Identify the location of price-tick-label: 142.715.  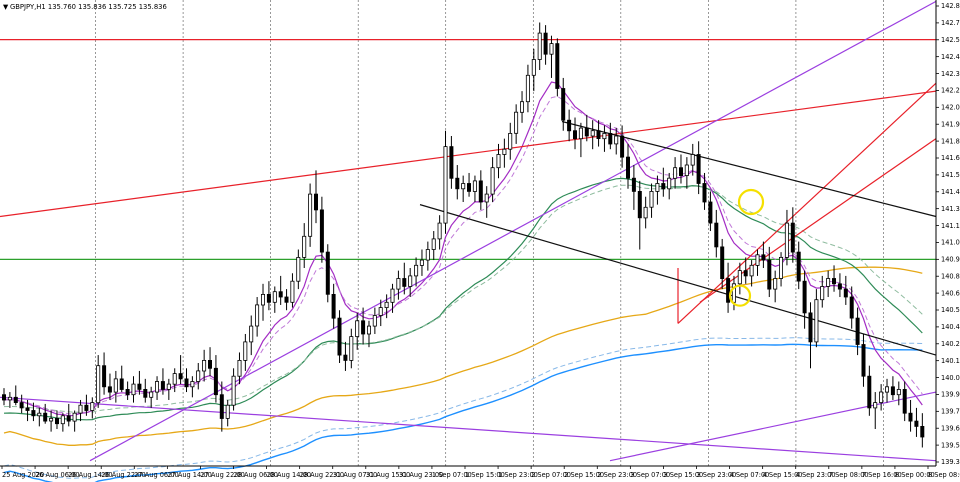
(950, 23).